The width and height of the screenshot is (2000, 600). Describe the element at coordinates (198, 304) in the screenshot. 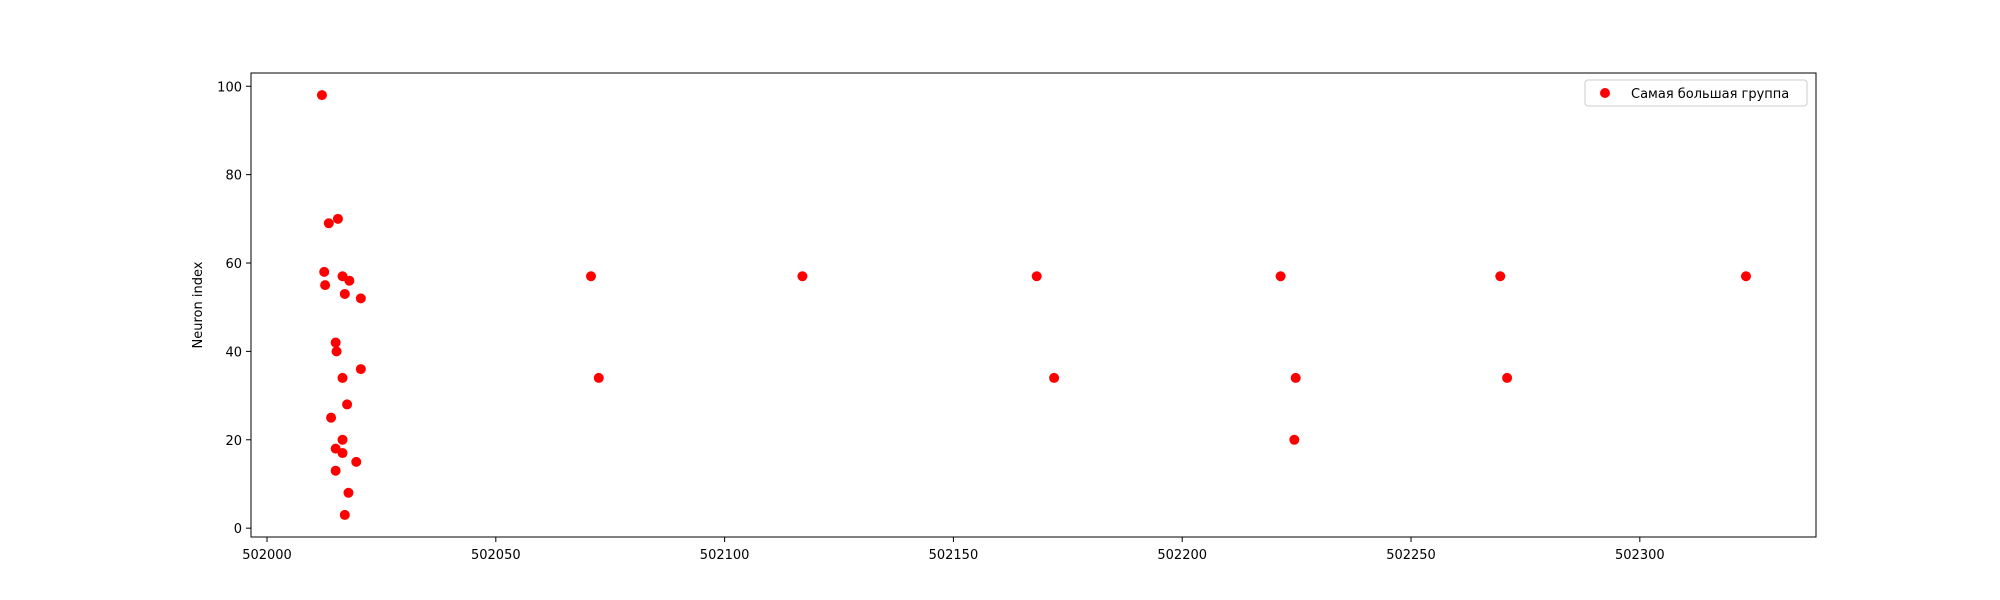

I see `y-axis-label: Neuron index` at that location.